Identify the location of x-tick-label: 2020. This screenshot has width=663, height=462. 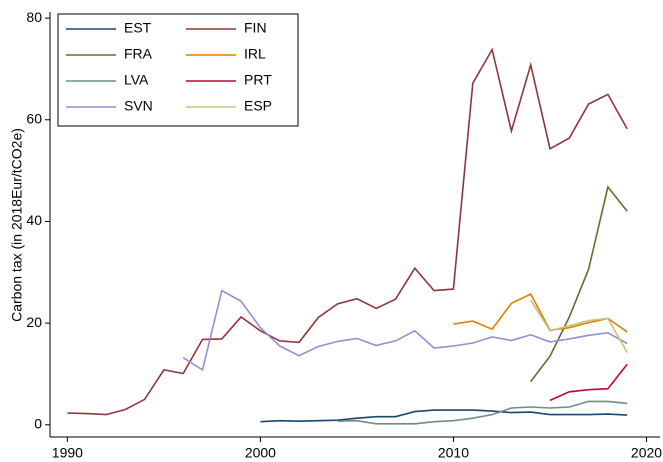
(646, 453).